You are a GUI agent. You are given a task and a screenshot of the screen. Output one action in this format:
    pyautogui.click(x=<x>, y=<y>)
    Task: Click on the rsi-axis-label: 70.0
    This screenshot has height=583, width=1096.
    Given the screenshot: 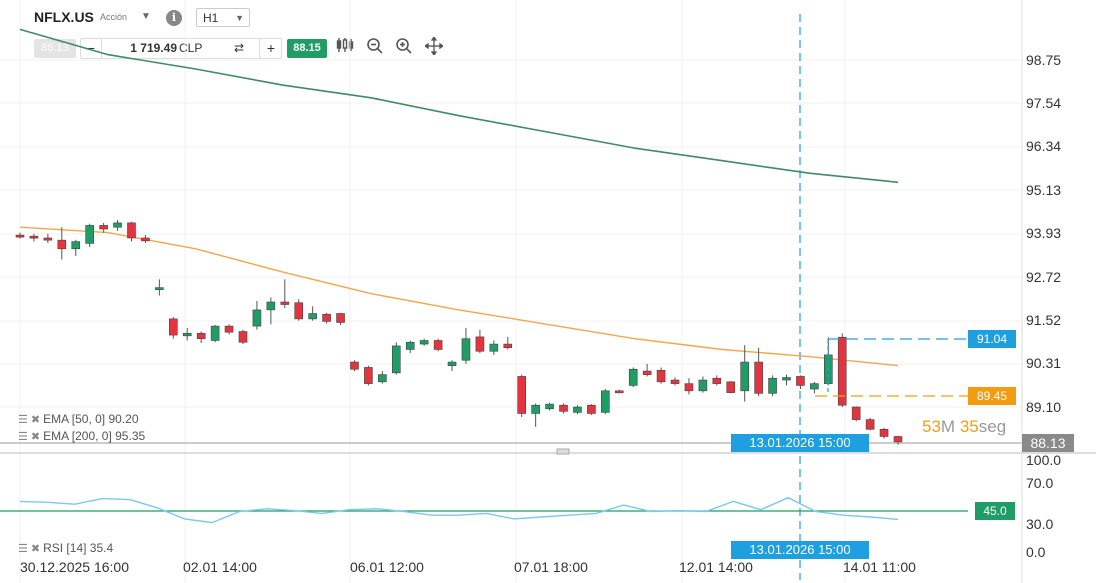 What is the action you would take?
    pyautogui.click(x=1040, y=483)
    